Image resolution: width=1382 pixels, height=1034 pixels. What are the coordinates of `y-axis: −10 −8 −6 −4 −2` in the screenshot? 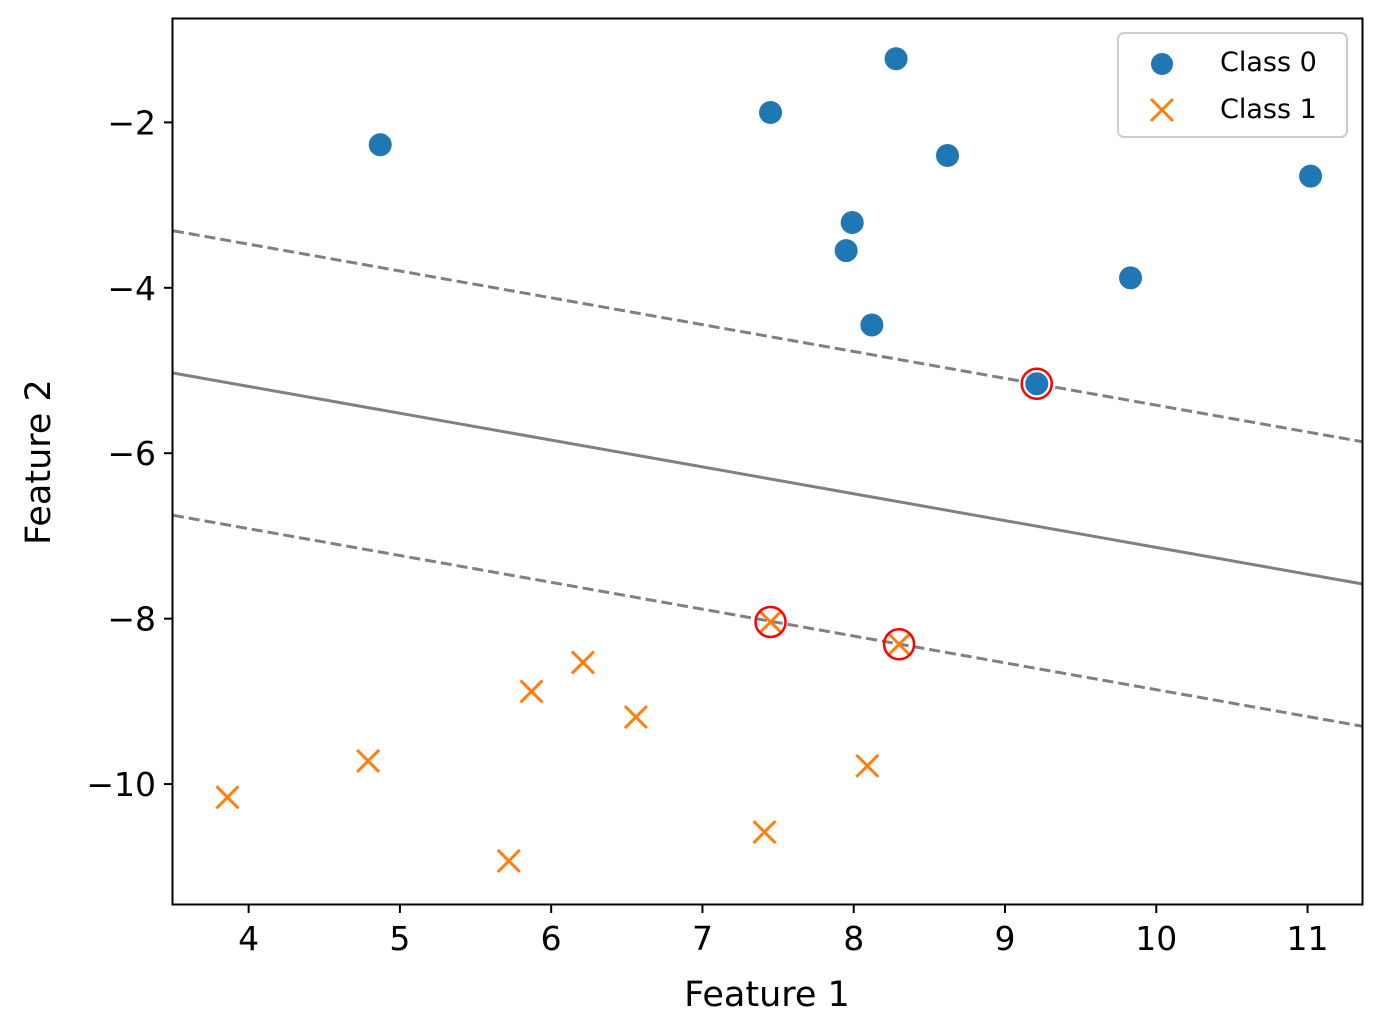 It's located at (129, 453).